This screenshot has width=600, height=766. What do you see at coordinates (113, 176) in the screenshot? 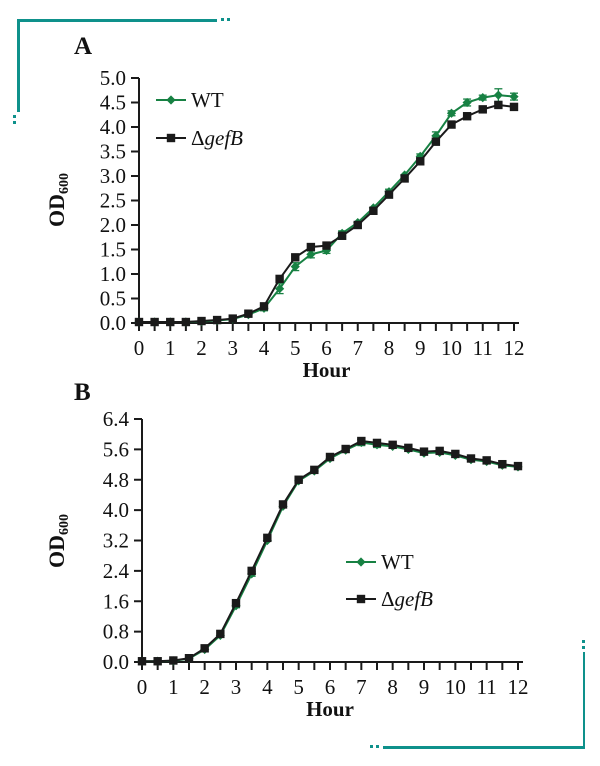
I see `y-tick-label: 3.0` at bounding box center [113, 176].